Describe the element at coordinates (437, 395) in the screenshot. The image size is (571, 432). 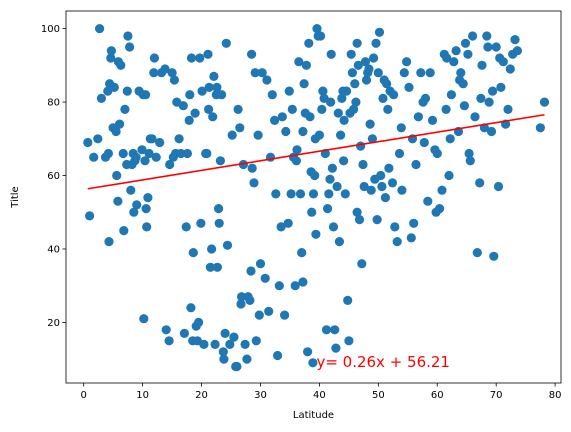
I see `x-tick-label: 60` at that location.